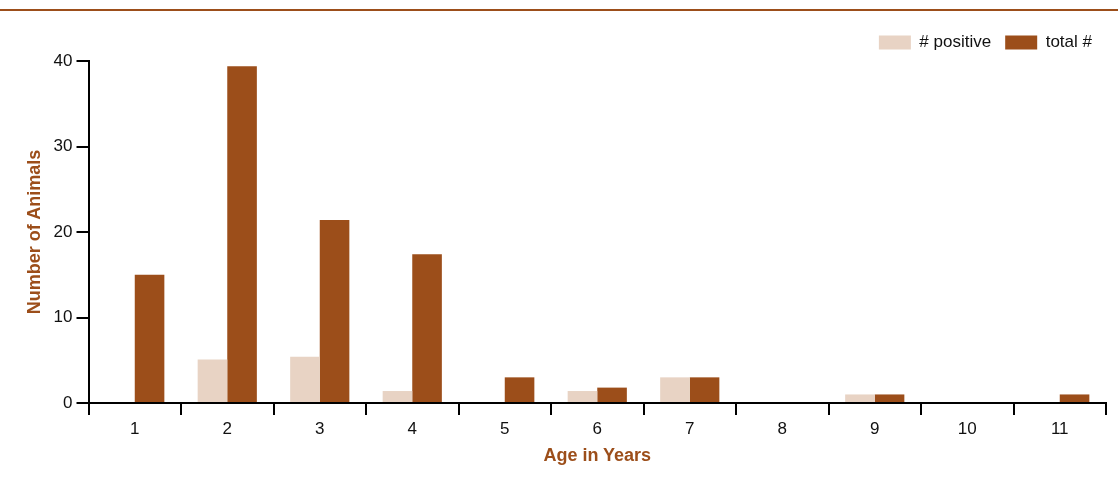  I want to click on y-tick-label: 30, so click(63, 146).